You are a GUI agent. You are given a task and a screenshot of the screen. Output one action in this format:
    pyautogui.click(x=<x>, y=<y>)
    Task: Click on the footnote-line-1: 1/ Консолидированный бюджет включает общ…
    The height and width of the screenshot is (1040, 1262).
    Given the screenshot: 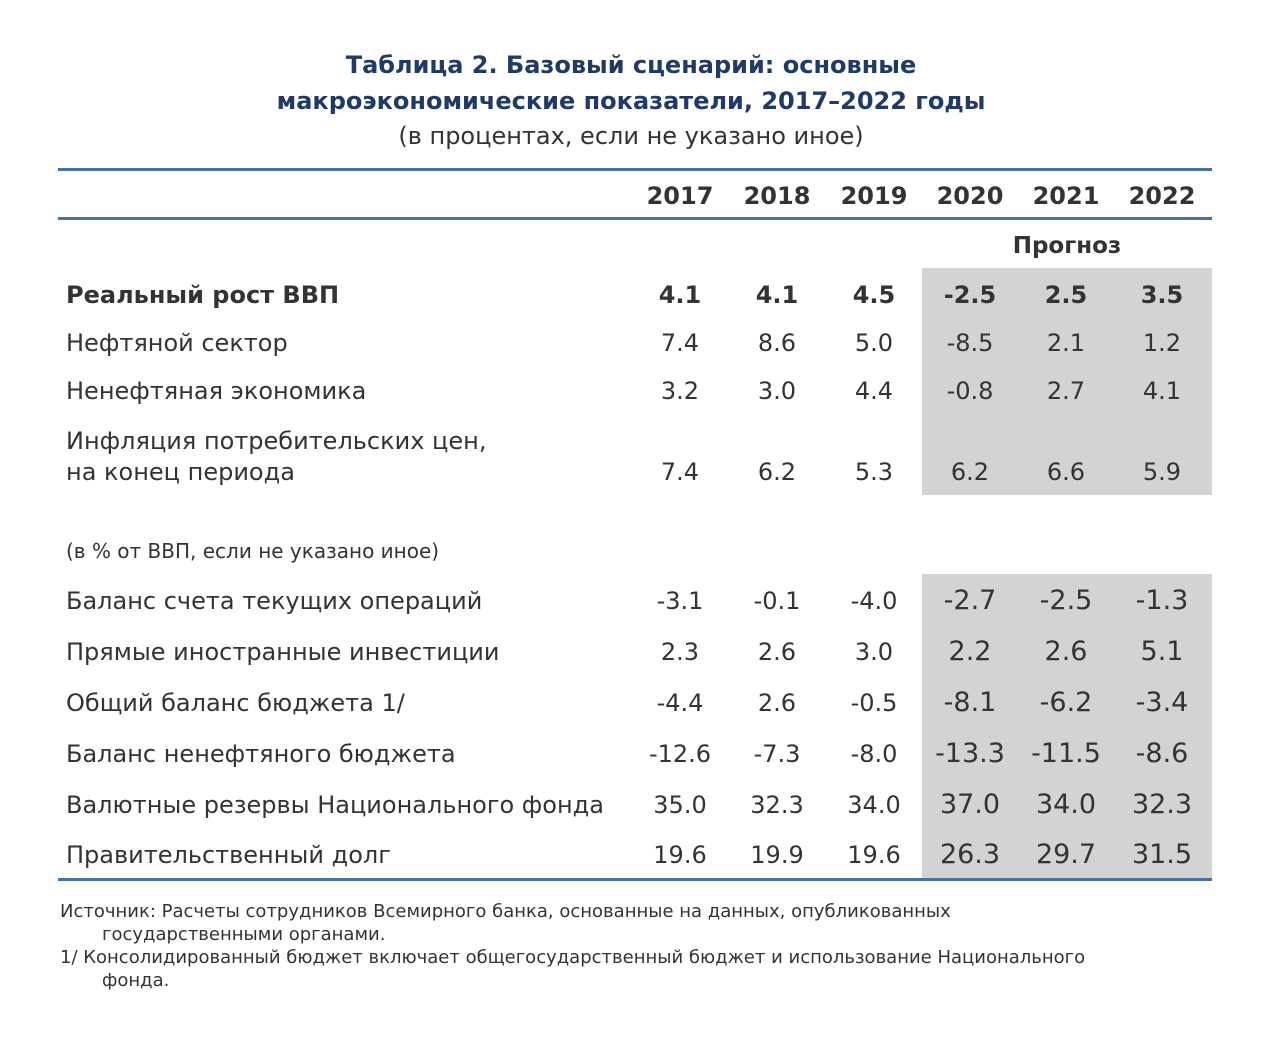 What is the action you would take?
    pyautogui.click(x=573, y=957)
    